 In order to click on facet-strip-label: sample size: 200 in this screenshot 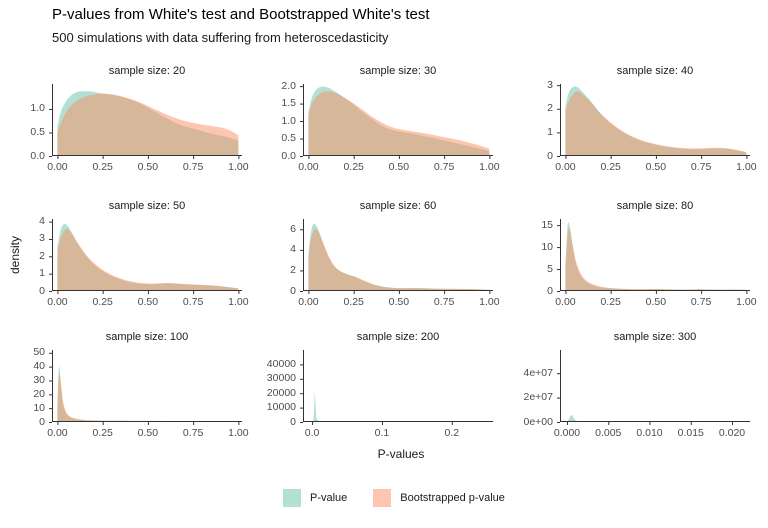, I will do `click(398, 337)`.